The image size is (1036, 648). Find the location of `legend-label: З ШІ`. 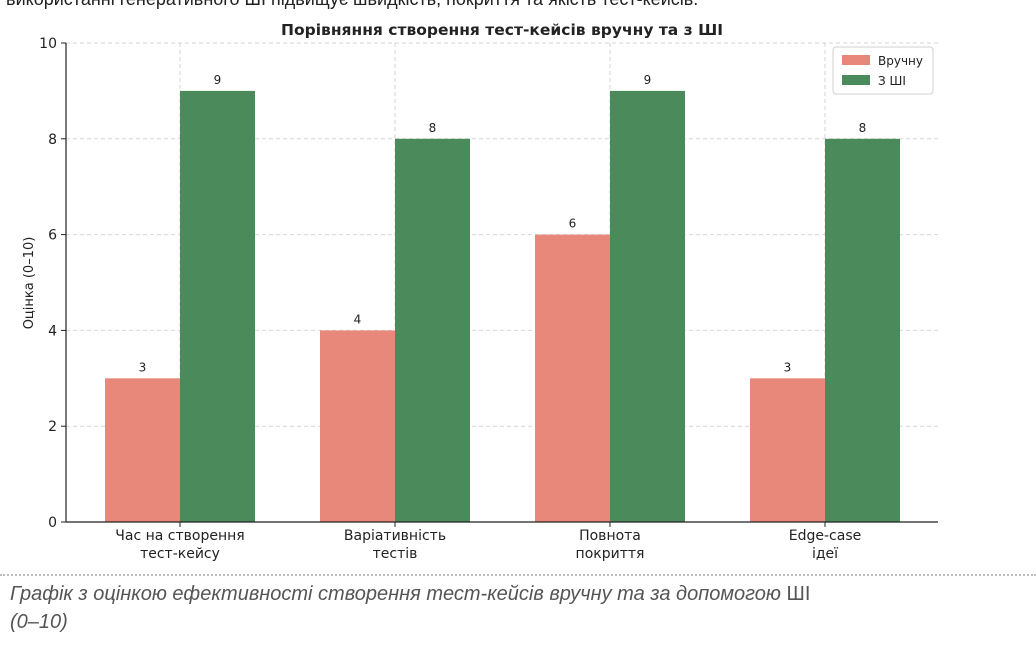

legend-label: З ШІ is located at coordinates (892, 81).